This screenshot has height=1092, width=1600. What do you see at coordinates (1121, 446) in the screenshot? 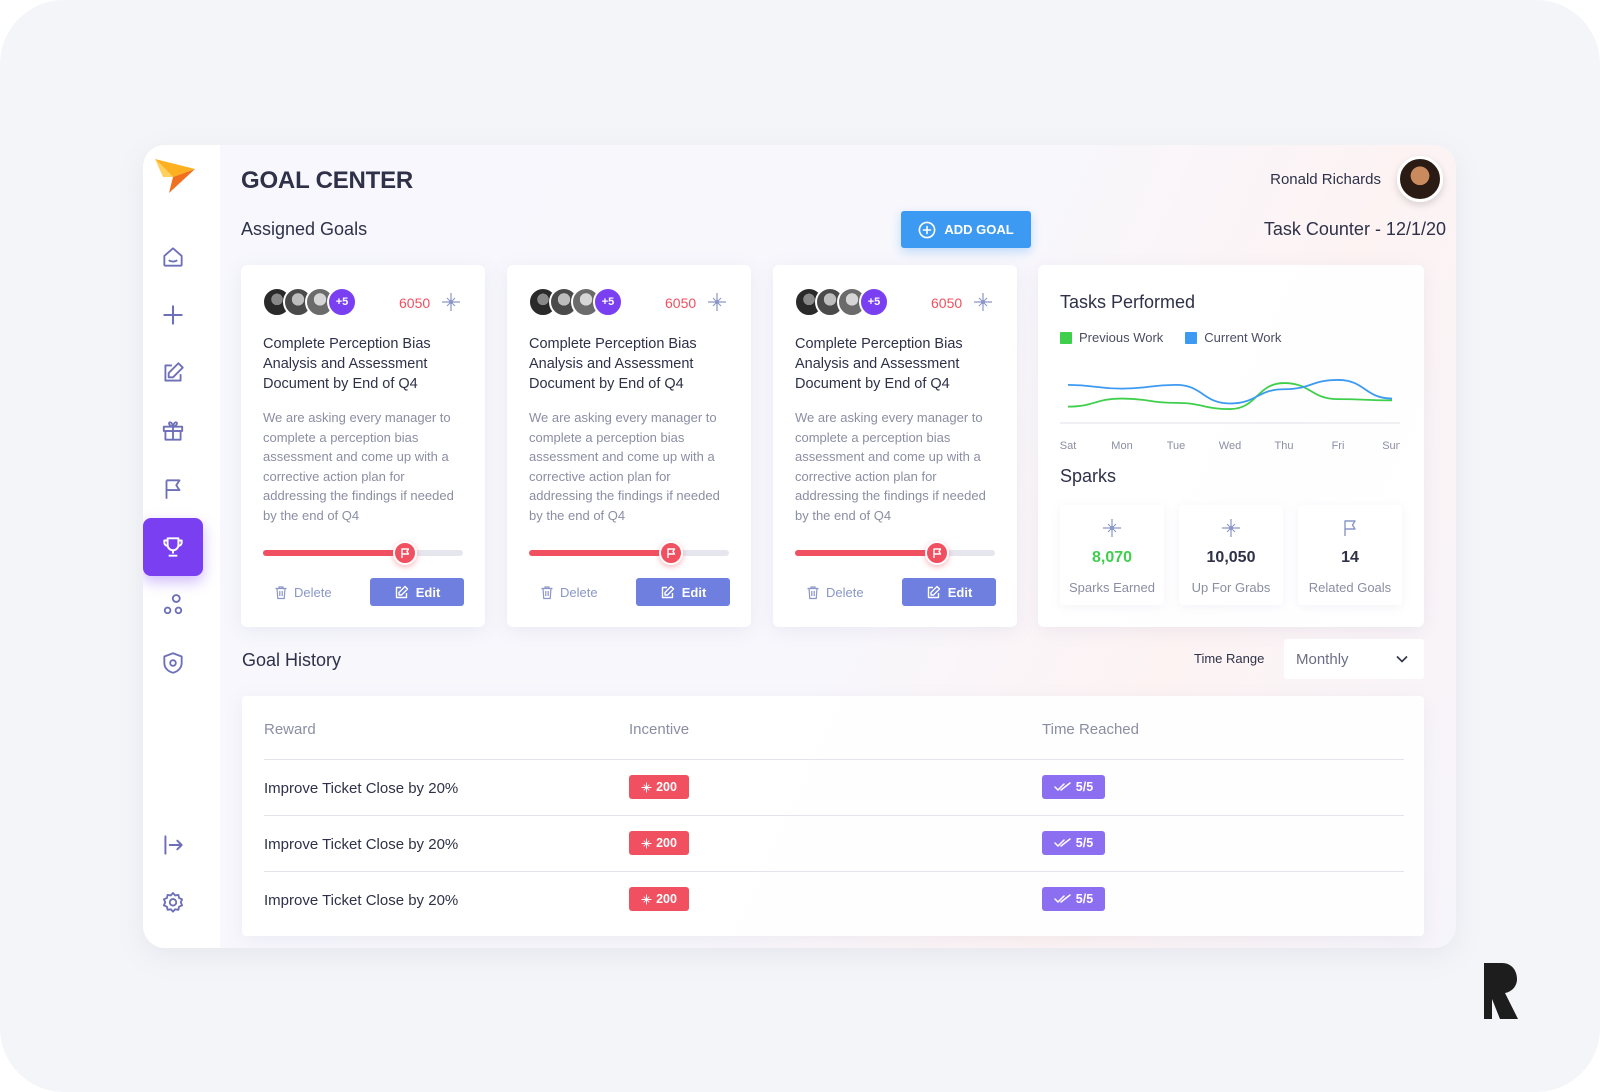
I see `x-tick-label: Mon` at bounding box center [1121, 446].